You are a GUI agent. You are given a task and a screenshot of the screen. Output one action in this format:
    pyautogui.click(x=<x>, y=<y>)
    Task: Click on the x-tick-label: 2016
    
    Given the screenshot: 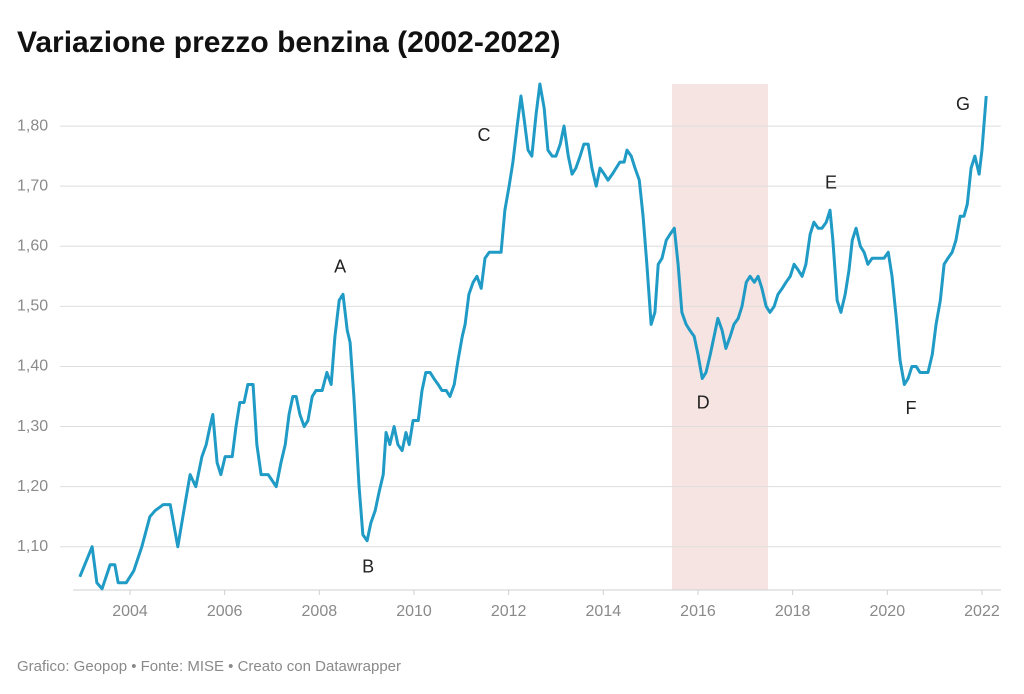 What is the action you would take?
    pyautogui.click(x=698, y=611)
    